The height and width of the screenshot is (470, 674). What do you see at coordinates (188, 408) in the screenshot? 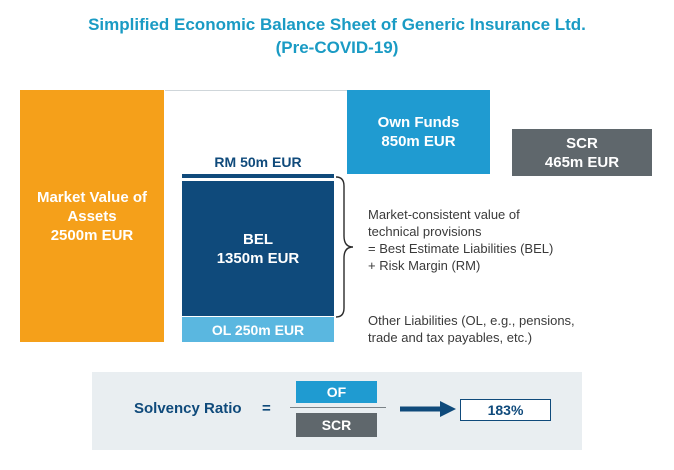
I see `solvency-ratio-label: Solvency Ratio` at bounding box center [188, 408].